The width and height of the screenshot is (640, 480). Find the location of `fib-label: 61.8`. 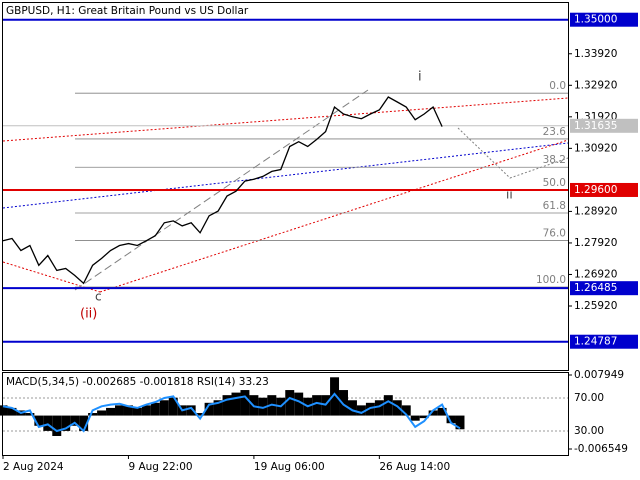

fib-label: 61.8 is located at coordinates (554, 206).